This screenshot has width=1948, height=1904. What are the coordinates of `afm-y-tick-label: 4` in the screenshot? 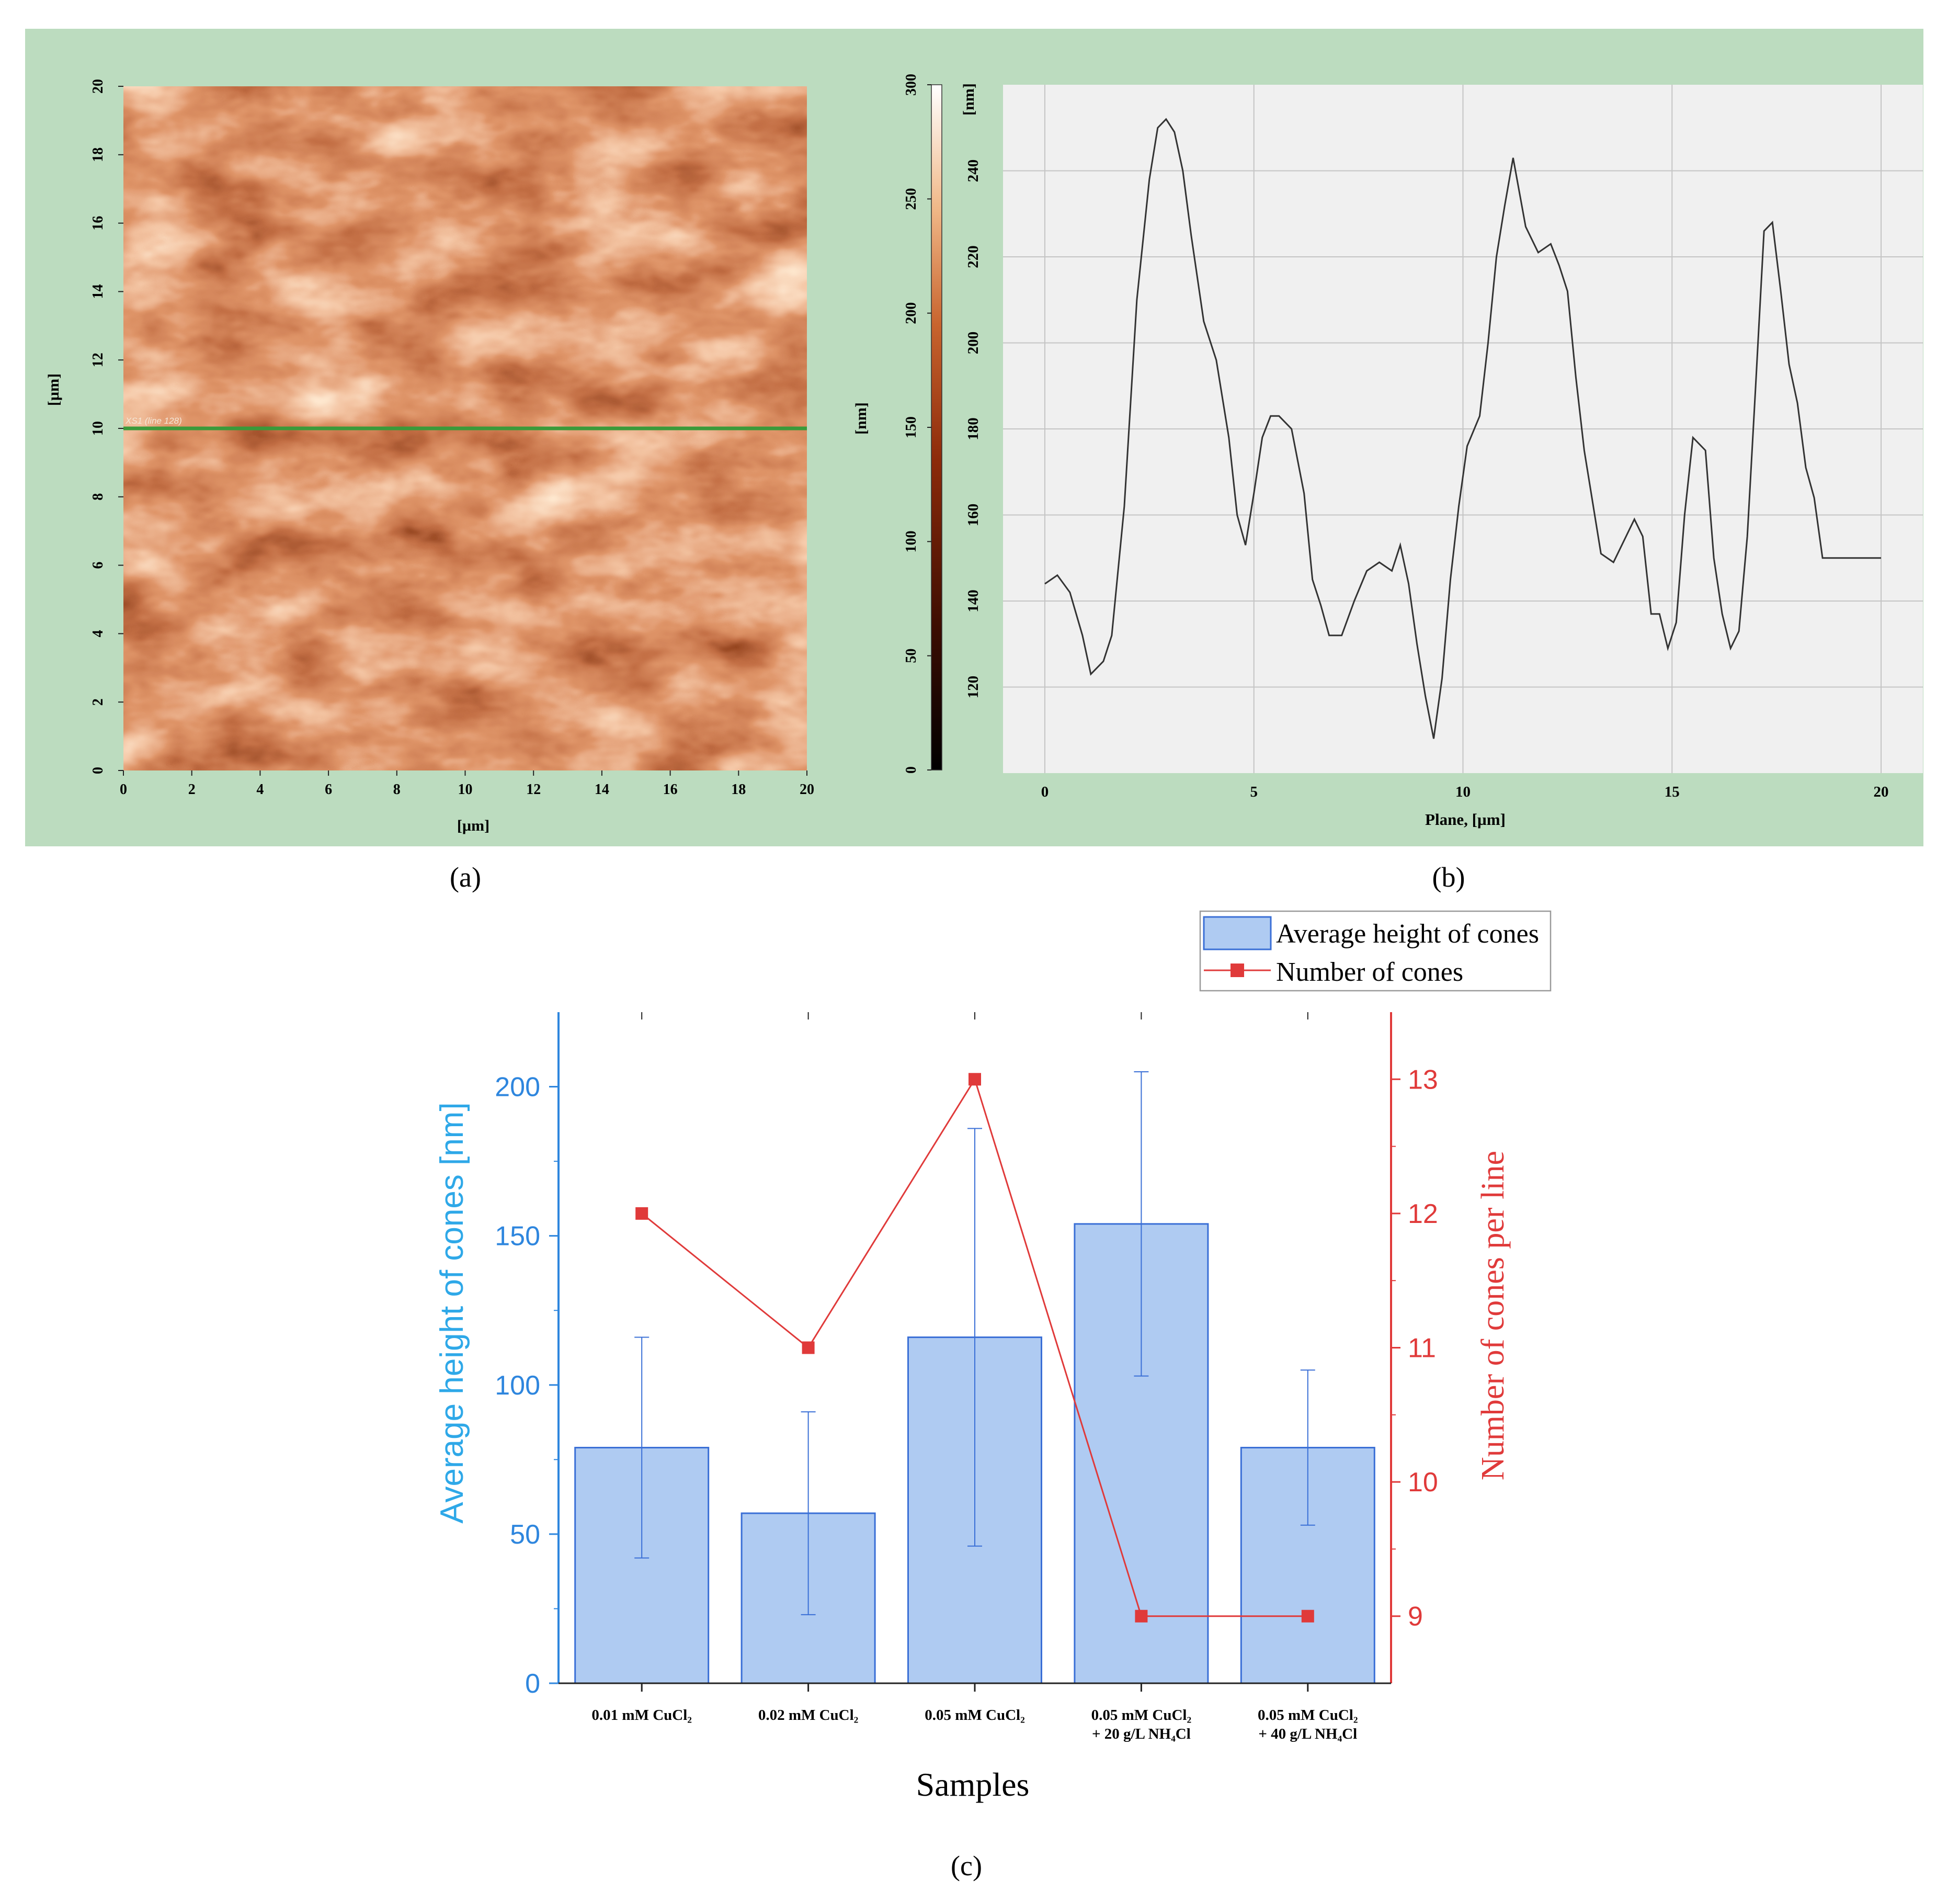 It's located at (98, 634).